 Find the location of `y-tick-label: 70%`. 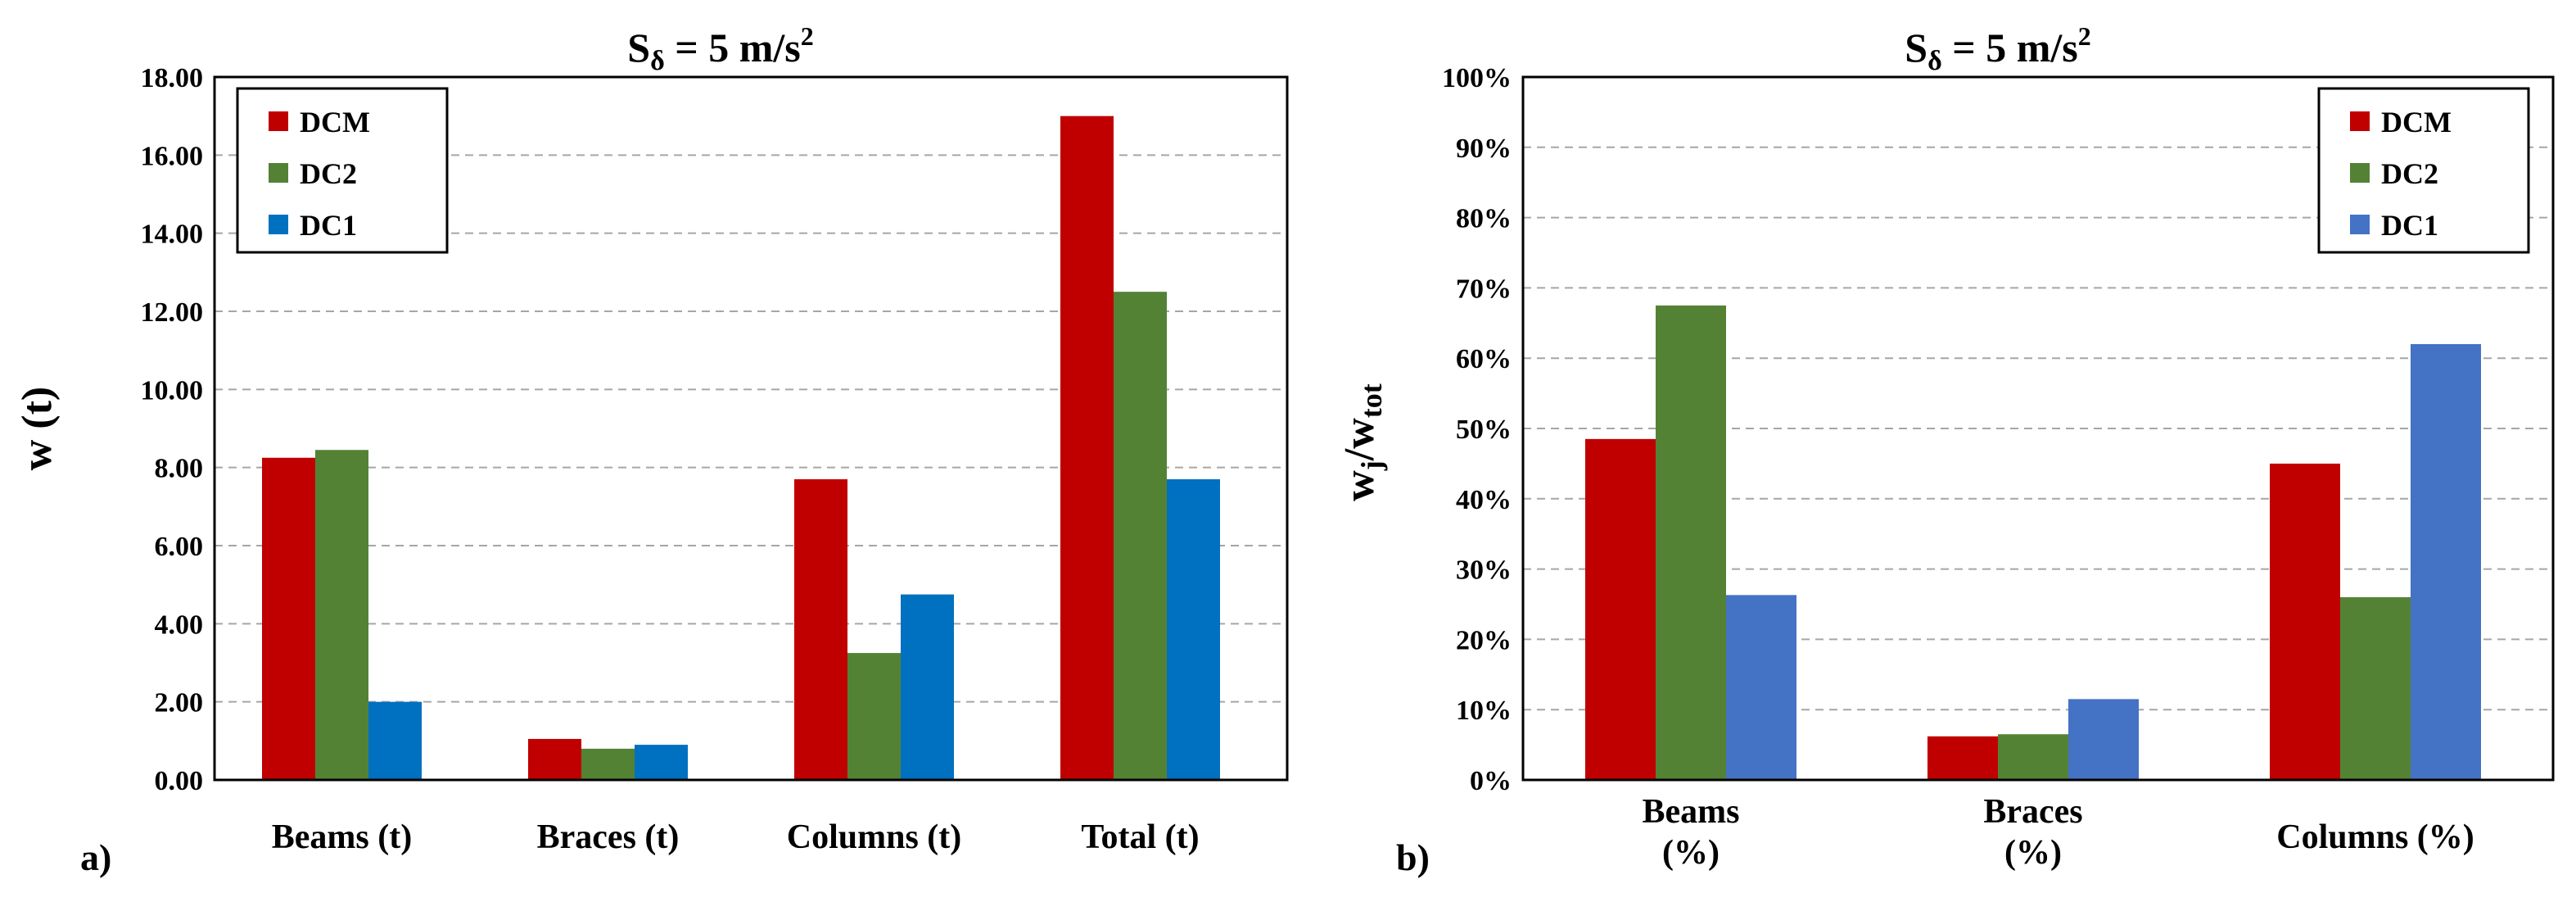

y-tick-label: 70% is located at coordinates (1484, 289).